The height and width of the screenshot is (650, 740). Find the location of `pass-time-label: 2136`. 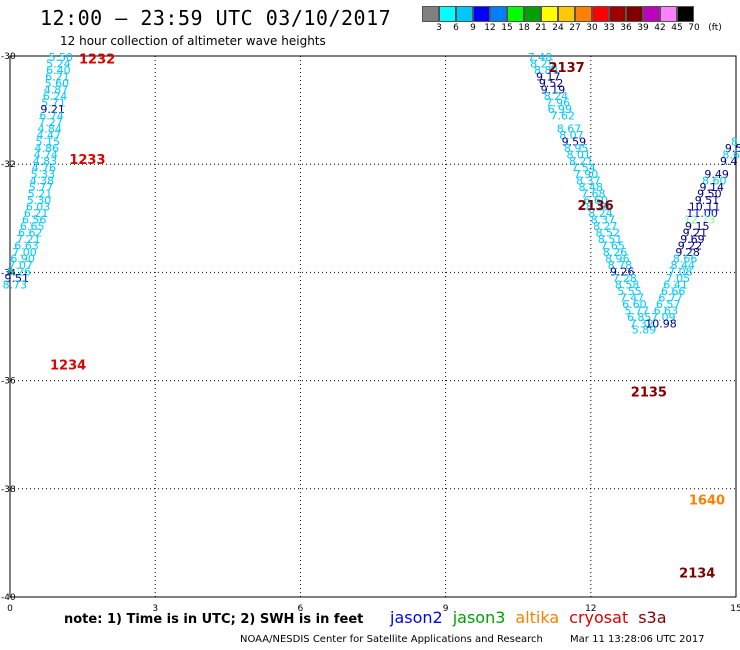

pass-time-label: 2136 is located at coordinates (596, 206).